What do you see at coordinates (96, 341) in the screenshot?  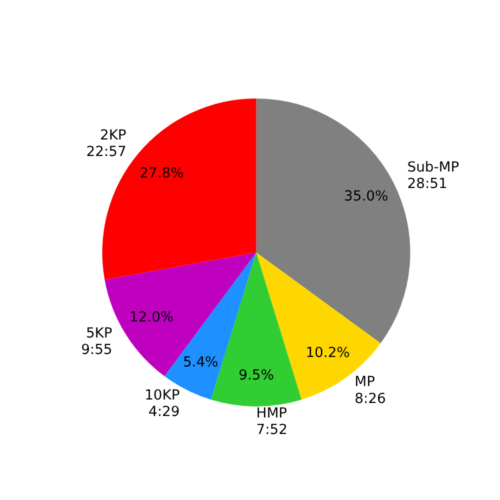 I see `slice-label: 5KP 9:55` at bounding box center [96, 341].